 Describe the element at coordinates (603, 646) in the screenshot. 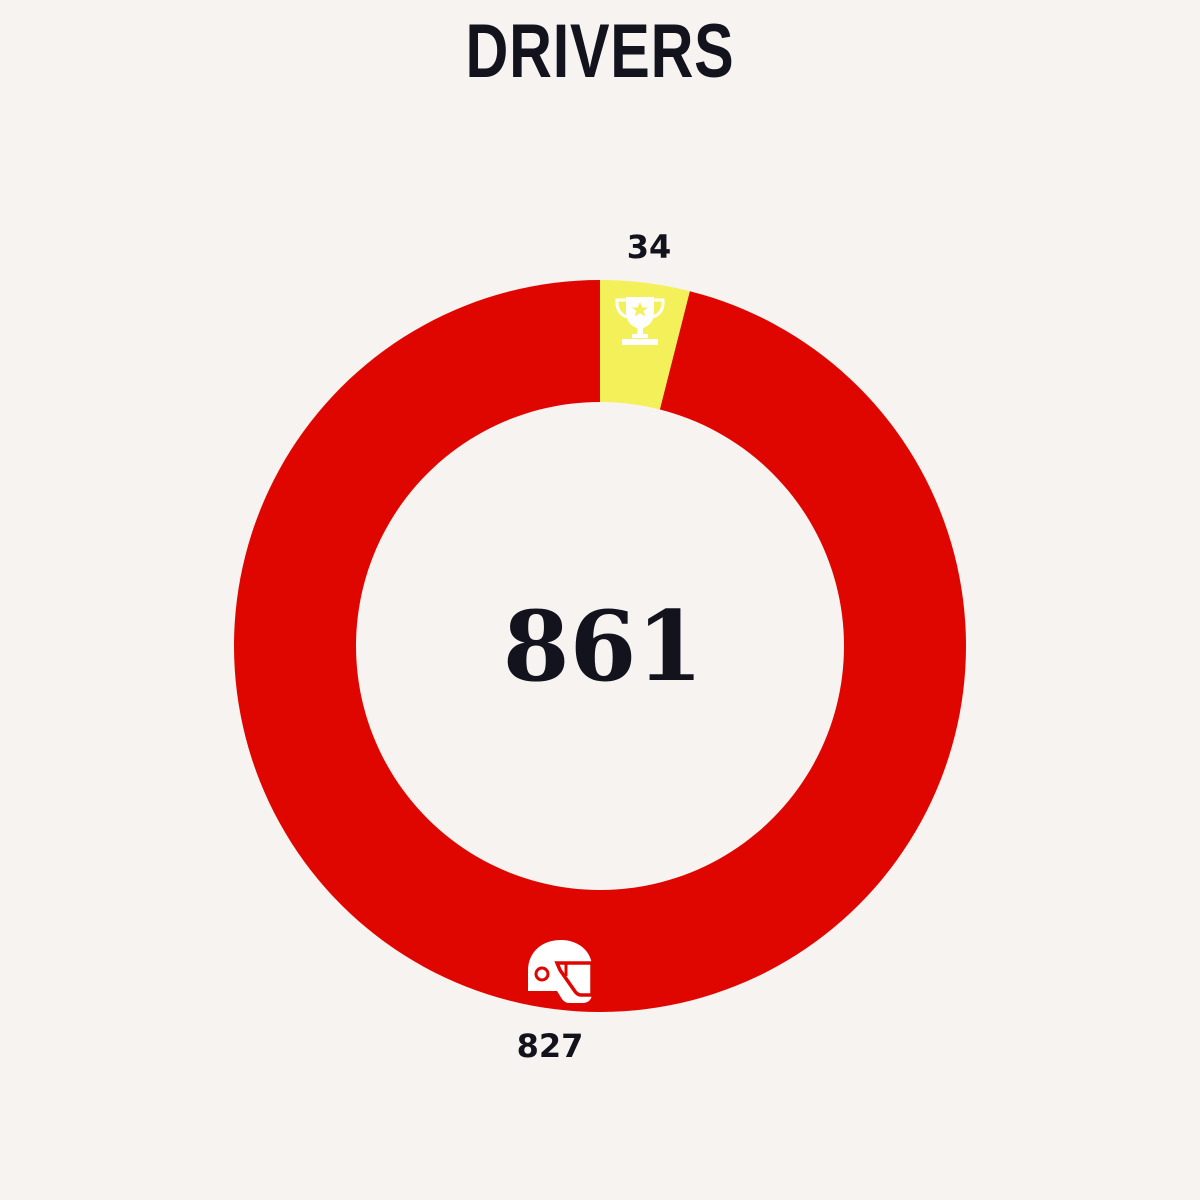

I see `center-total: 861` at that location.